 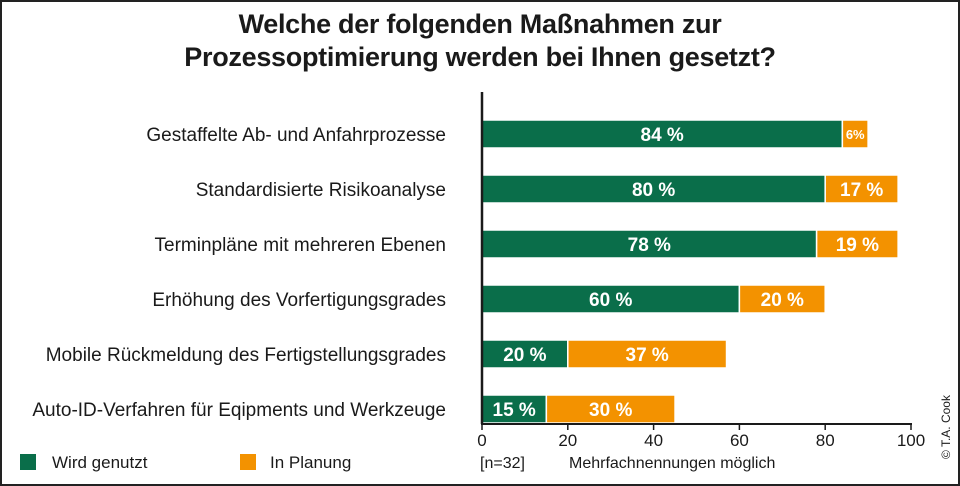 What do you see at coordinates (100, 462) in the screenshot?
I see `legend-label-wird-genutzt: Wird genutzt` at bounding box center [100, 462].